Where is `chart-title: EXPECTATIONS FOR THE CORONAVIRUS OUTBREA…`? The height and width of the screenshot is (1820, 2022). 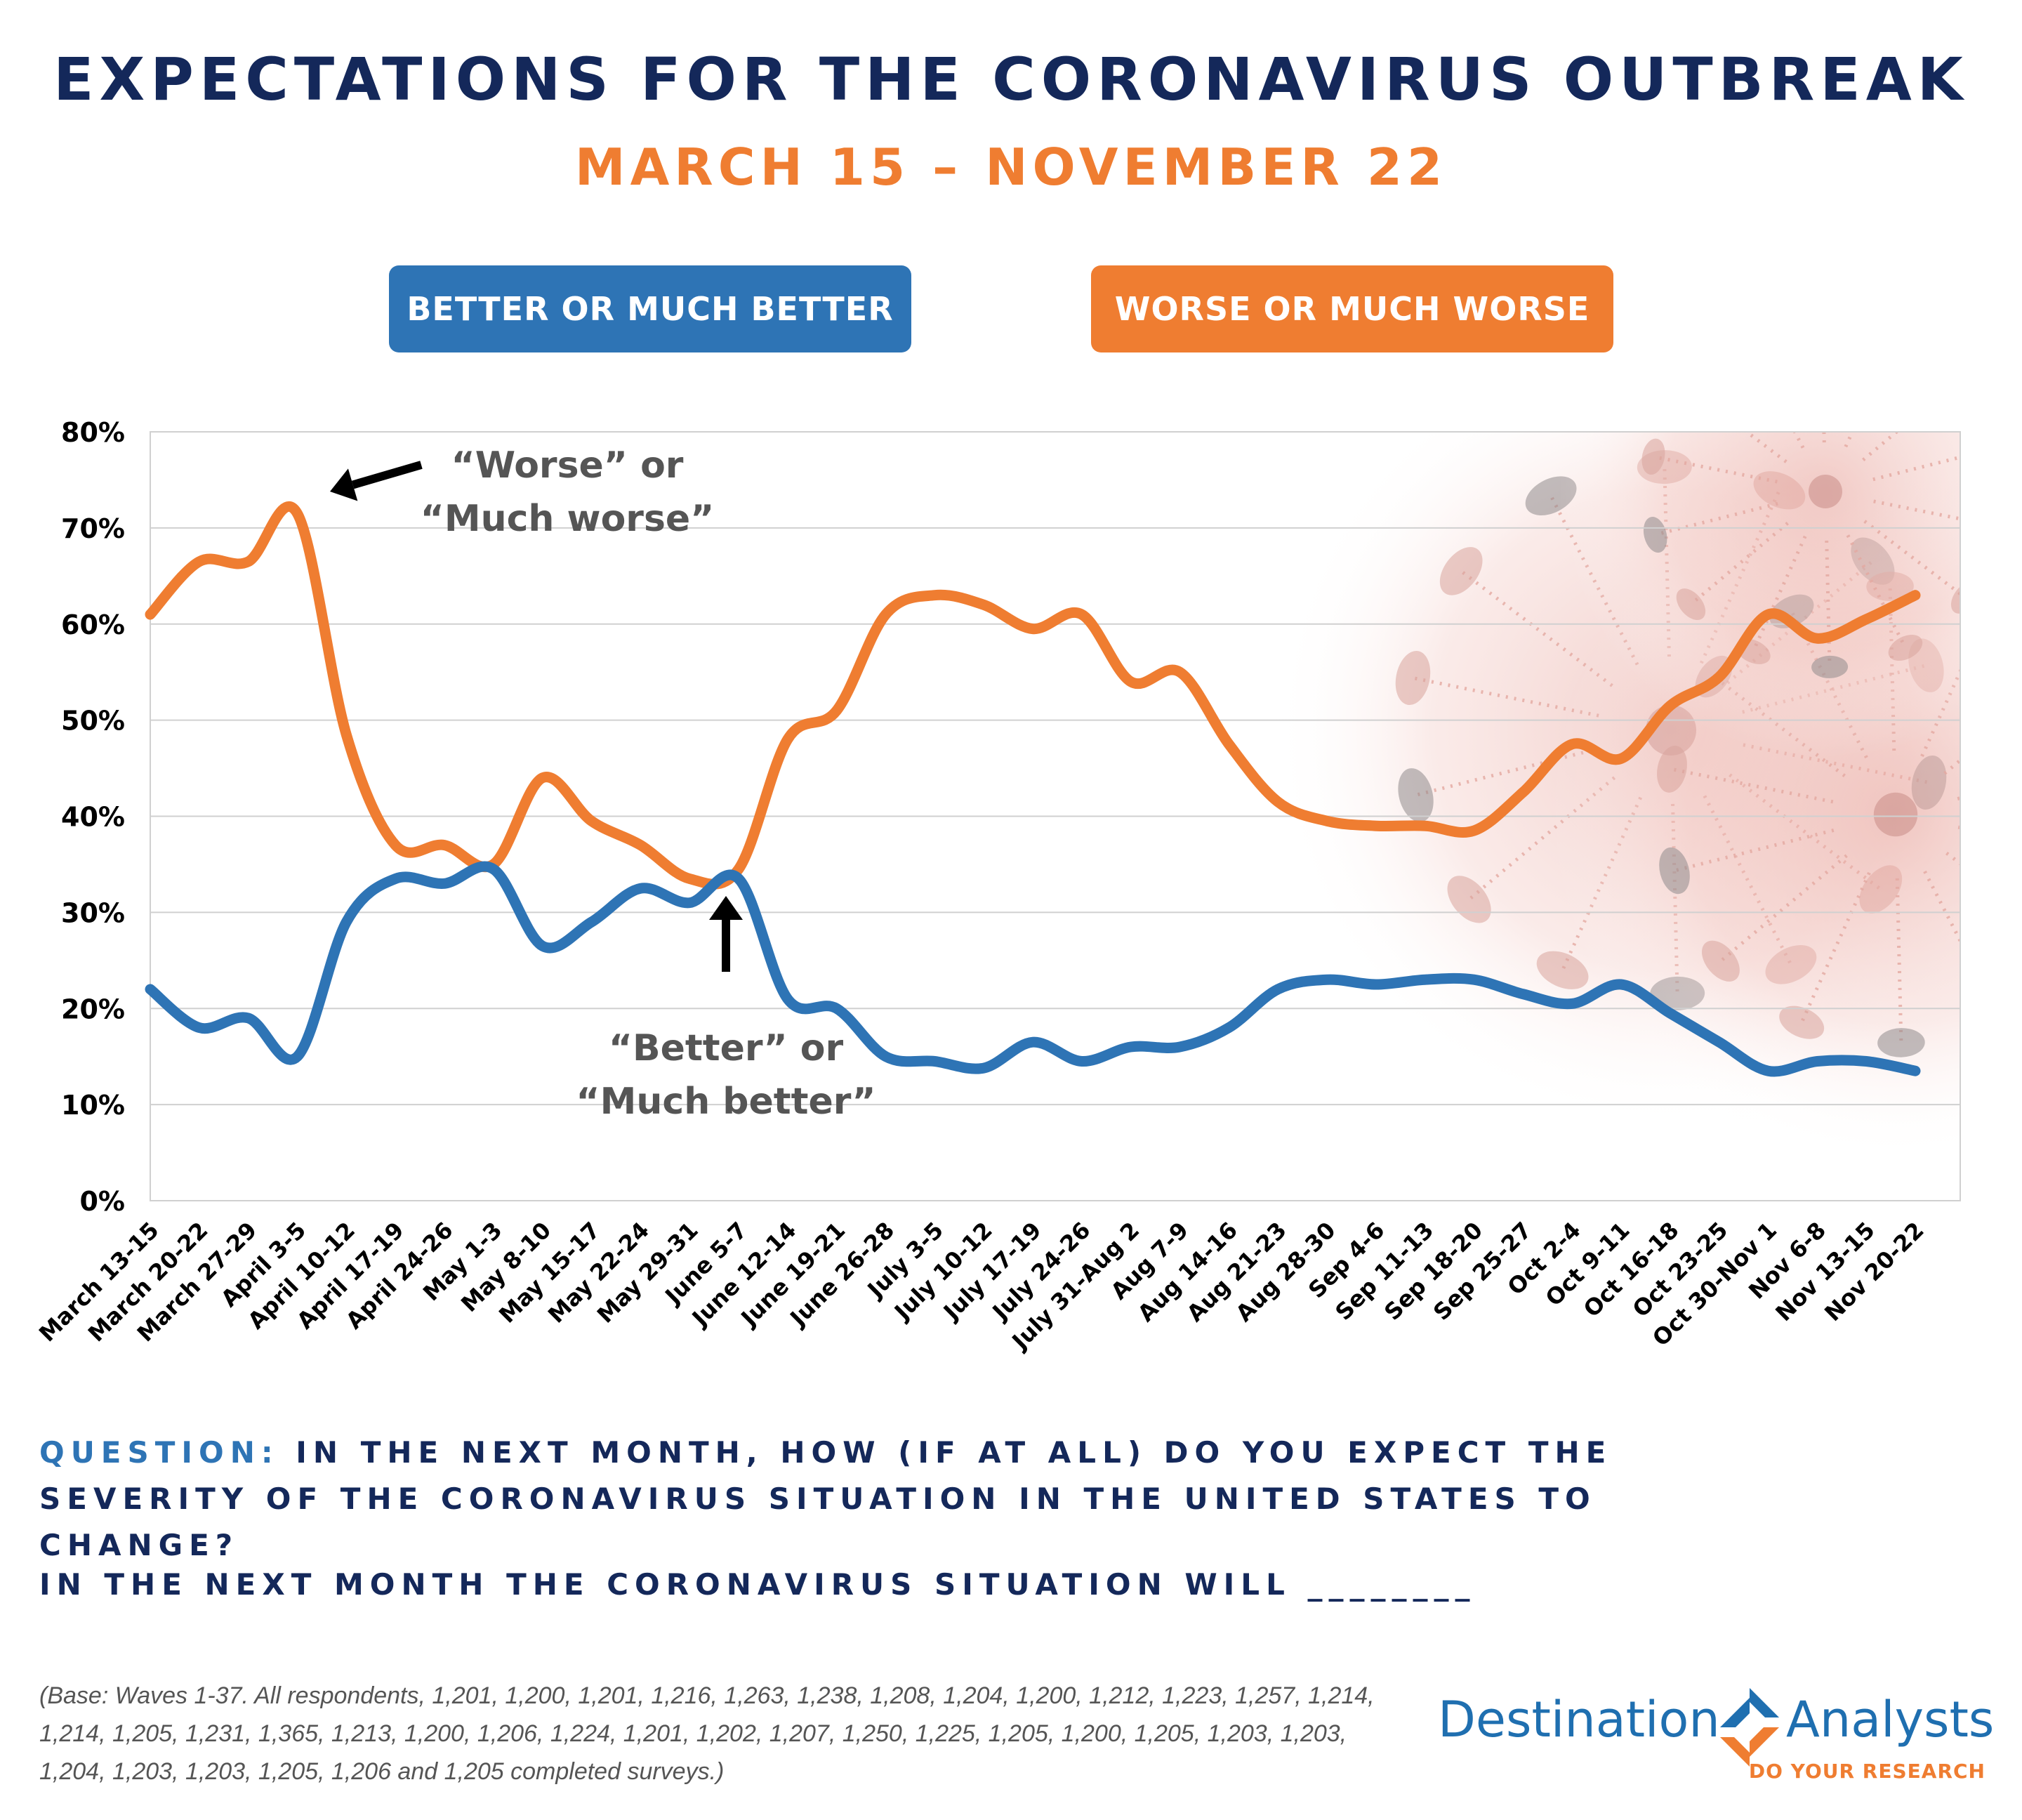 chart-title: EXPECTATIONS FOR THE CORONAVIRUS OUTBREA… is located at coordinates (1011, 80).